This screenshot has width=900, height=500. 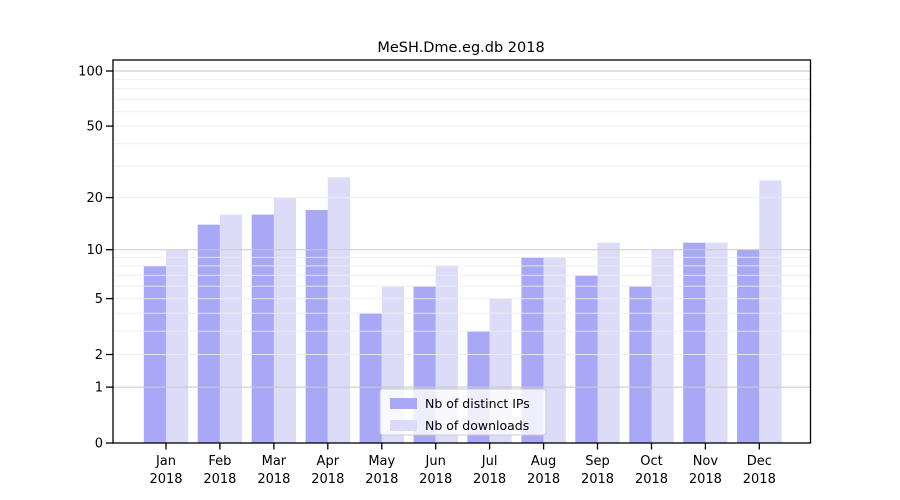 What do you see at coordinates (338, 310) in the screenshot?
I see `bar-downloads-apr` at bounding box center [338, 310].